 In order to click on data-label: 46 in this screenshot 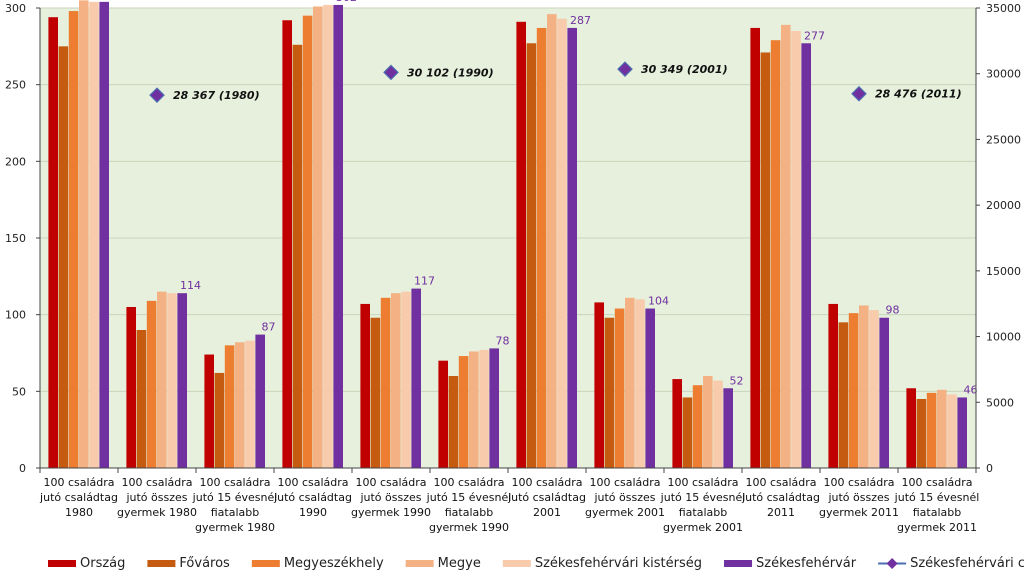, I will do `click(971, 389)`.